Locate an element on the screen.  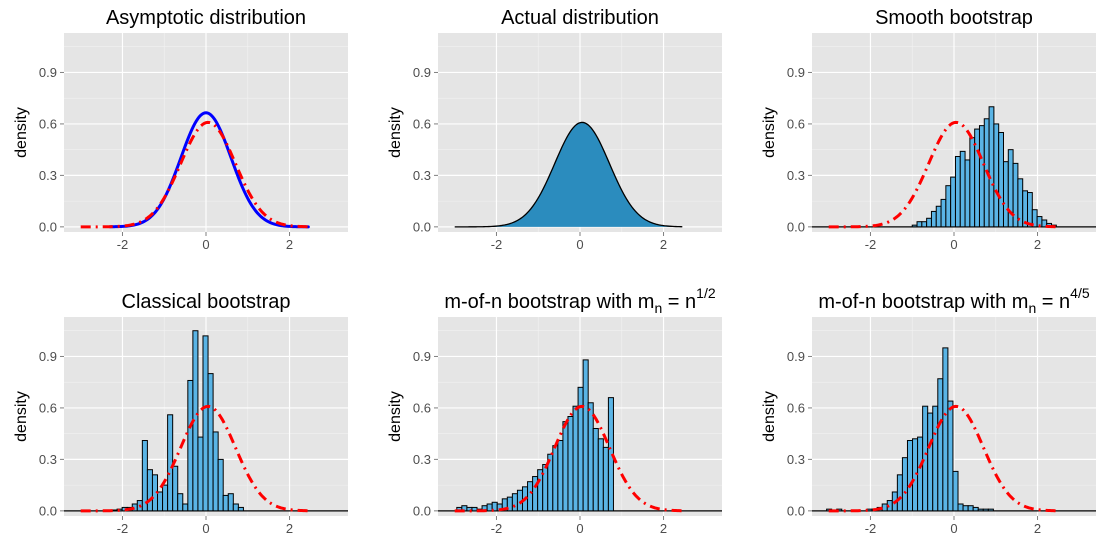
panel-title: Smooth bootstrap is located at coordinates (954, 18).